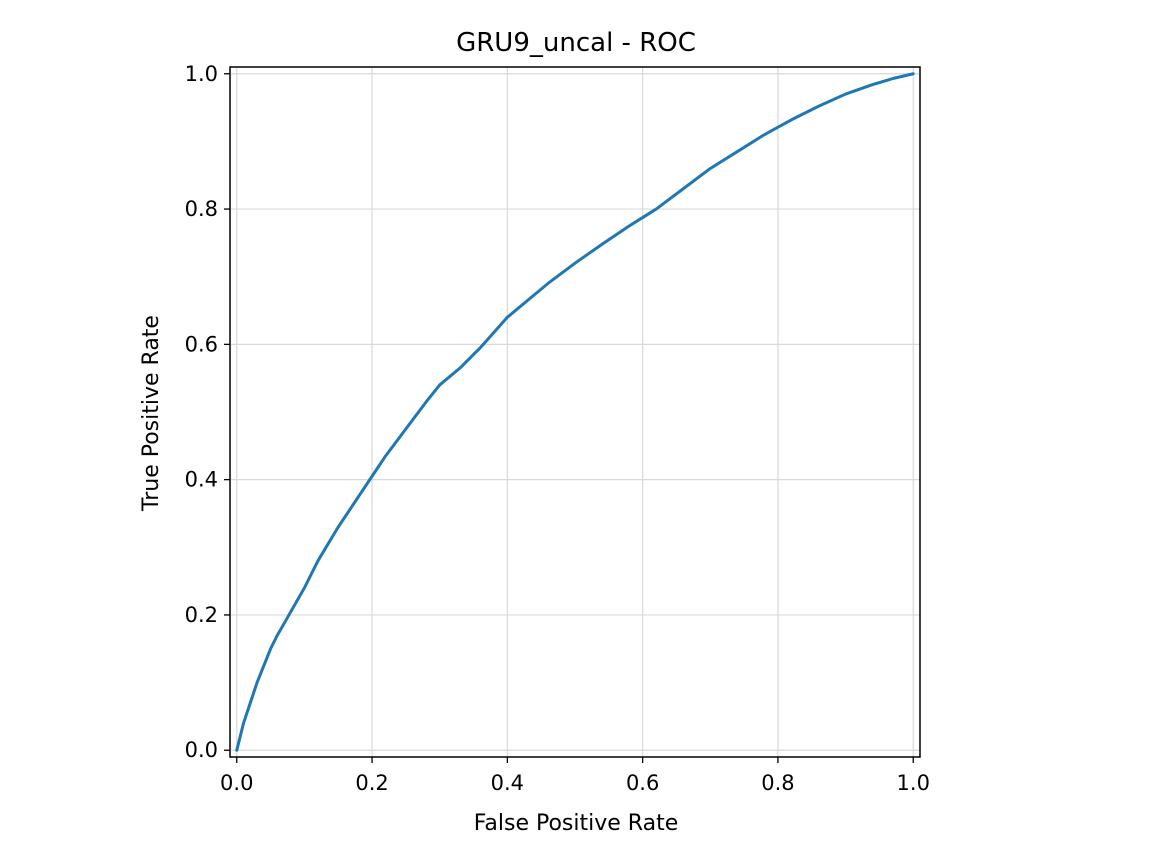  What do you see at coordinates (207, 412) in the screenshot?
I see `y-axis: 0.0 0.2 0.4 0.6 0.8 1.0` at bounding box center [207, 412].